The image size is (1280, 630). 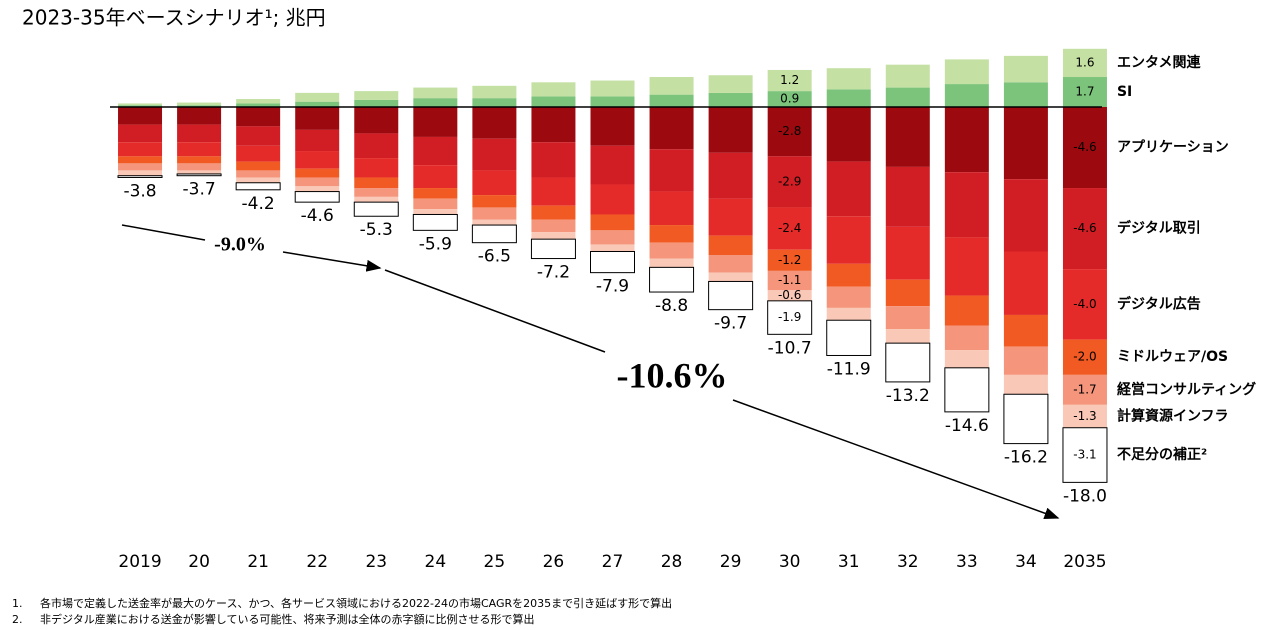 What do you see at coordinates (908, 396) in the screenshot?
I see `total-label: -13.2` at bounding box center [908, 396].